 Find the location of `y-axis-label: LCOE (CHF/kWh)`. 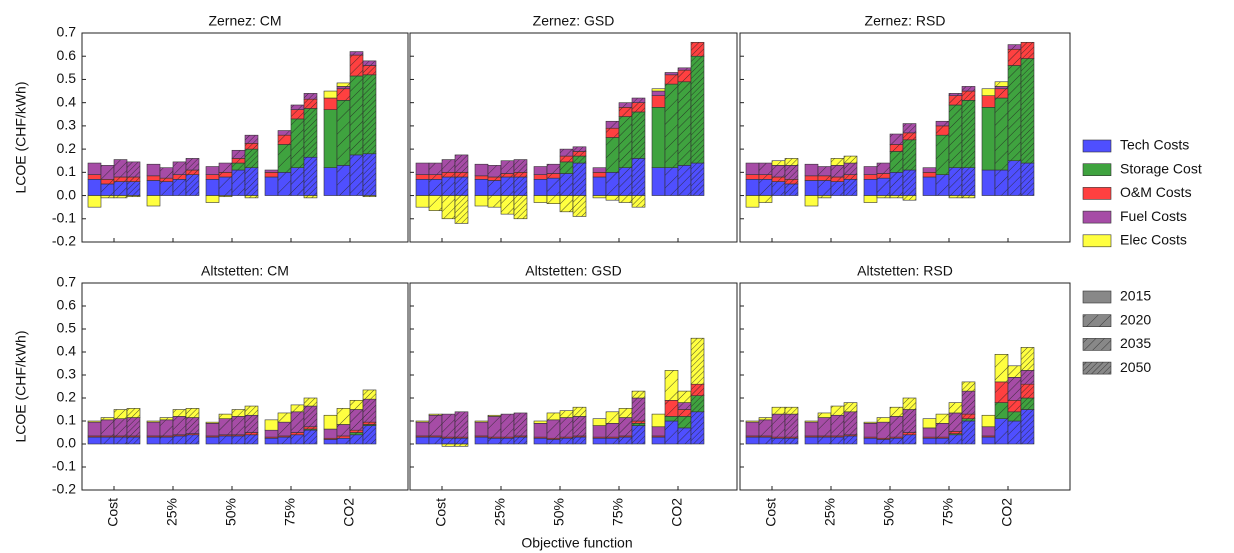

y-axis-label: LCOE (CHF/kWh) is located at coordinates (21, 138).